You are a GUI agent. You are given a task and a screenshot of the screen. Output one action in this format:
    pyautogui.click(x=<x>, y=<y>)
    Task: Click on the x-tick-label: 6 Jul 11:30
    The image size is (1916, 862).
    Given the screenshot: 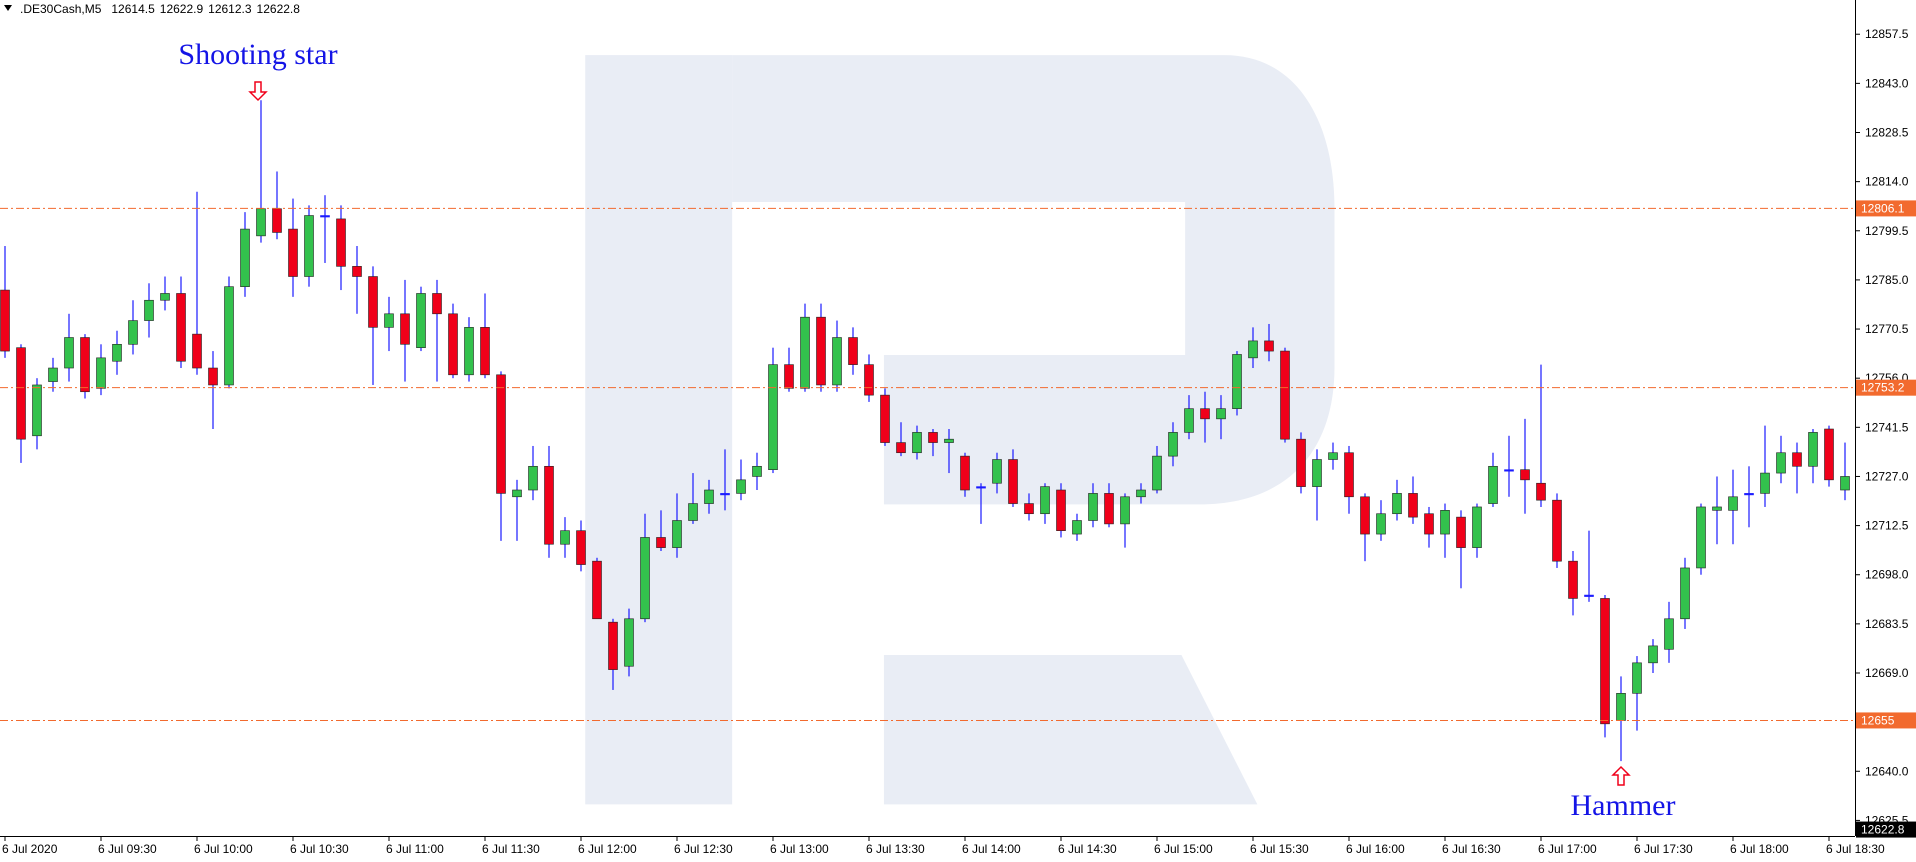 What is the action you would take?
    pyautogui.click(x=511, y=849)
    